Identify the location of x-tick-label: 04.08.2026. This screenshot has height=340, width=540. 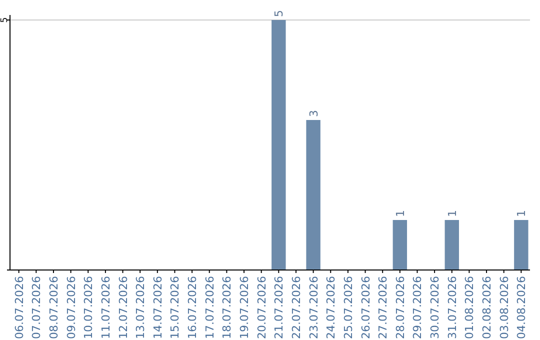
(521, 307).